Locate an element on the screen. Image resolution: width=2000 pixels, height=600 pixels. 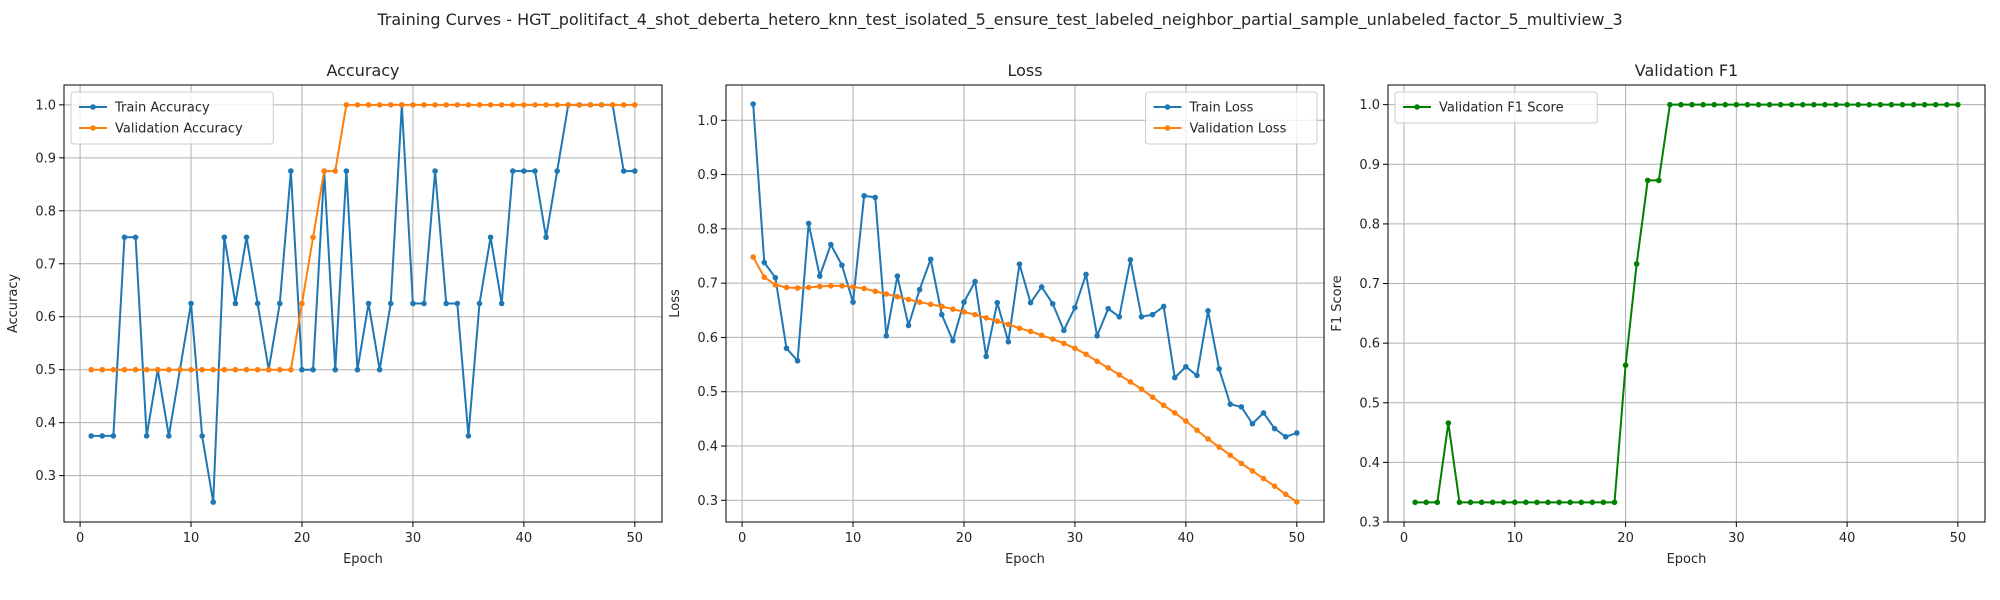
y-tick-label: 1.0 is located at coordinates (45, 105).